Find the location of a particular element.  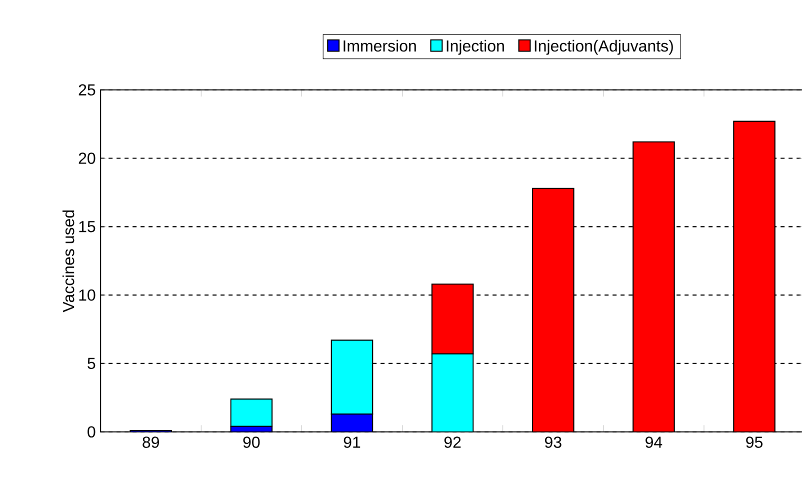

x-tick-label: 94 is located at coordinates (654, 442).